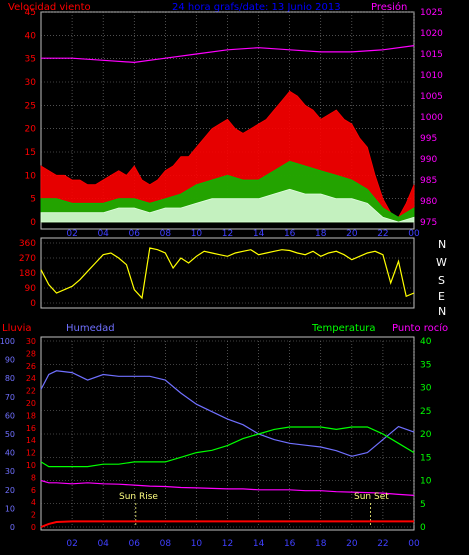 This screenshot has height=555, width=469. I want to click on rain-line, so click(227, 524).